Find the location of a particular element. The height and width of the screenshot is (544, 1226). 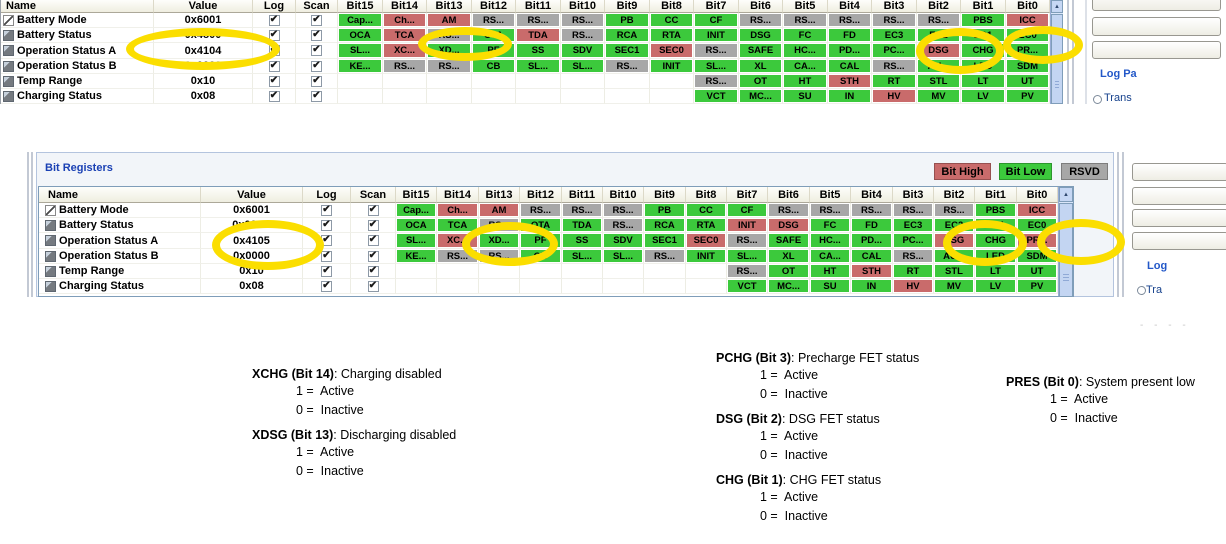

bit-cell-bit7: VCT is located at coordinates (747, 286).